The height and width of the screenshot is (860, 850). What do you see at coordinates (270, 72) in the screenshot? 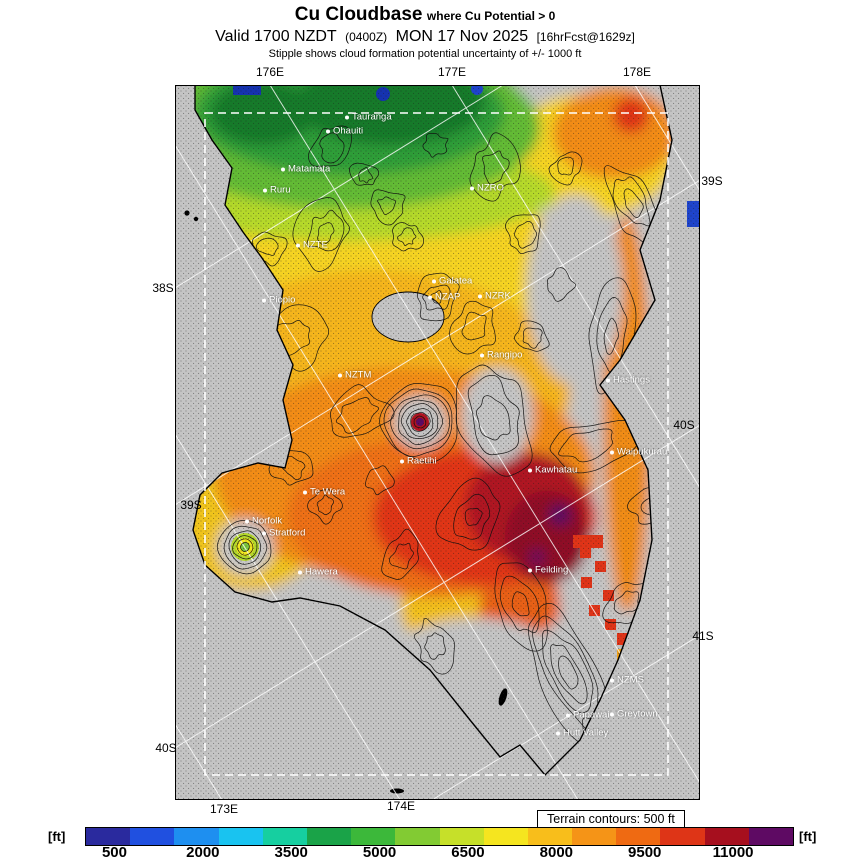
I see `axis-label-176e: 176E` at bounding box center [270, 72].